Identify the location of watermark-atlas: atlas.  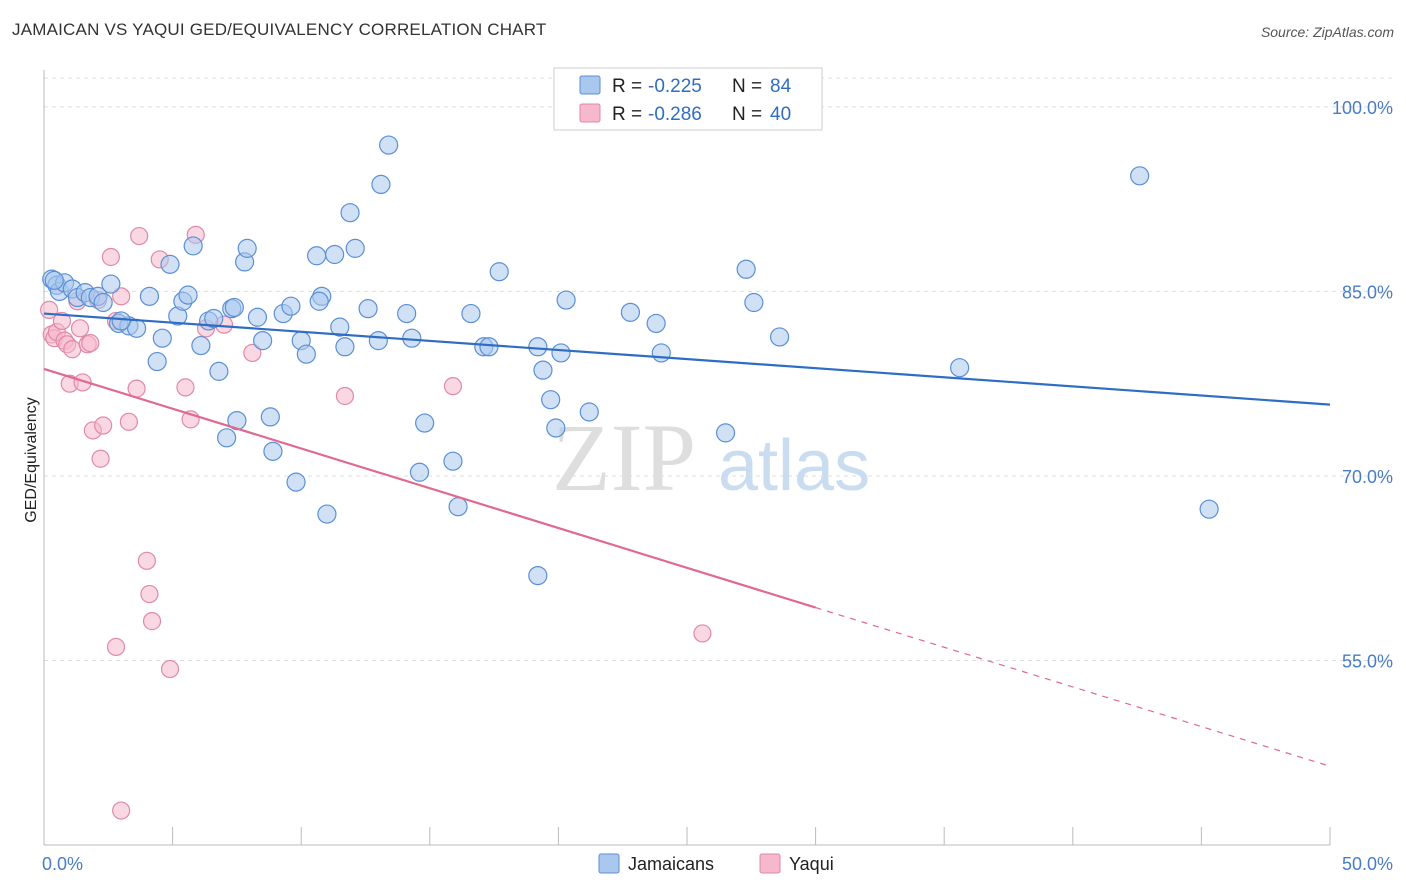
(794, 466).